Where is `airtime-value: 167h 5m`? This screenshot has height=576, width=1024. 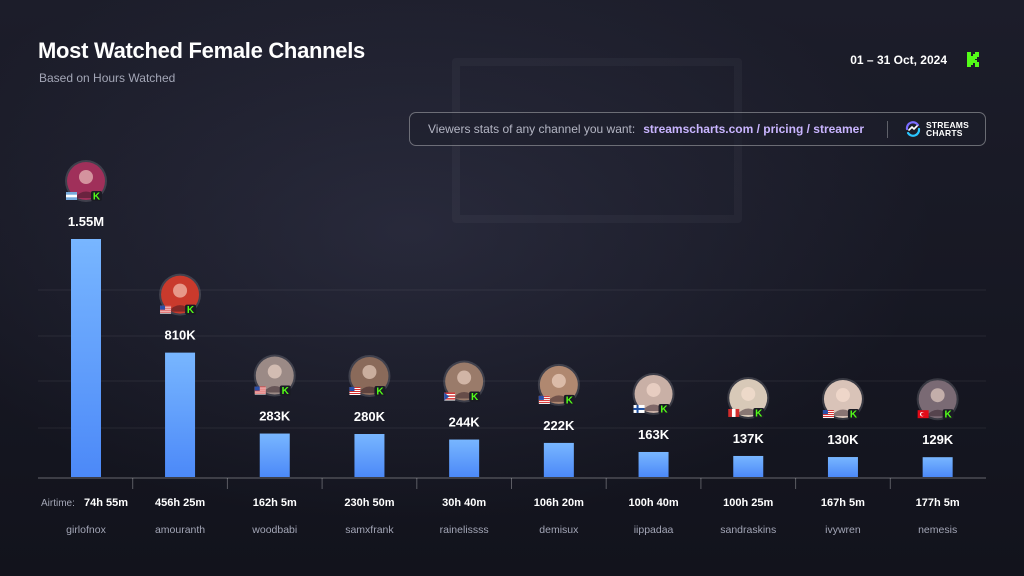 airtime-value: 167h 5m is located at coordinates (843, 503).